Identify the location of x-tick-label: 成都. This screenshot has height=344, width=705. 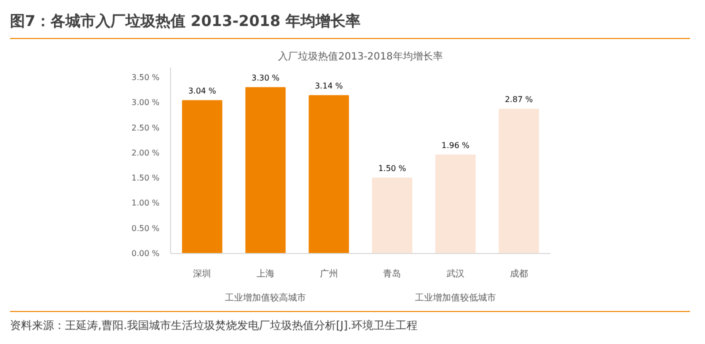
(519, 274).